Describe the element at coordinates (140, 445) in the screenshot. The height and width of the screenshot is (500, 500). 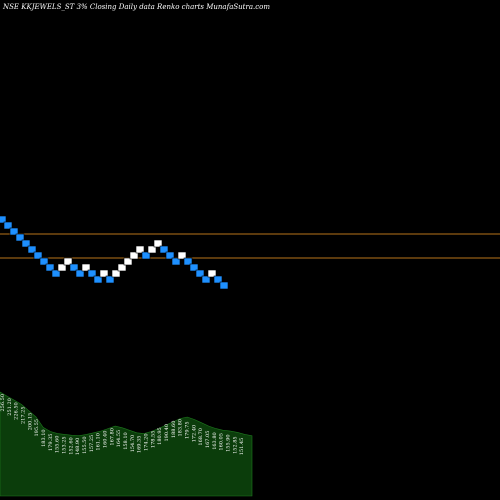
I see `volume-label: 169.35` at that location.